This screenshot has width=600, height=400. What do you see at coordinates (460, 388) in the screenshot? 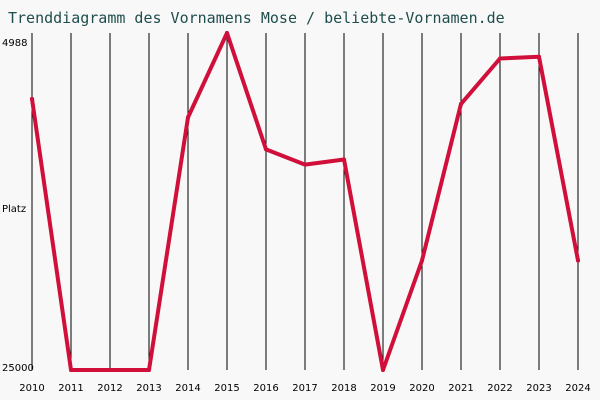
I see `x-tick-label: 2021` at bounding box center [460, 388].